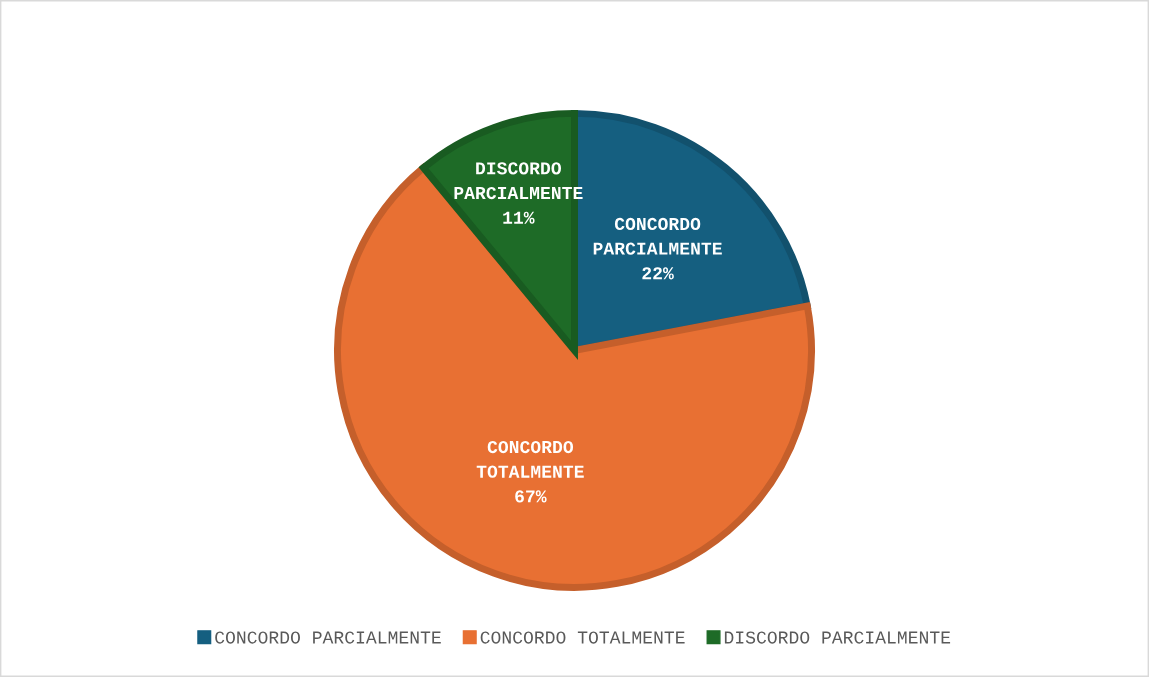 This screenshot has height=677, width=1149. Describe the element at coordinates (837, 637) in the screenshot. I see `legend-label: DISCORDO PARCIALMENTE` at that location.